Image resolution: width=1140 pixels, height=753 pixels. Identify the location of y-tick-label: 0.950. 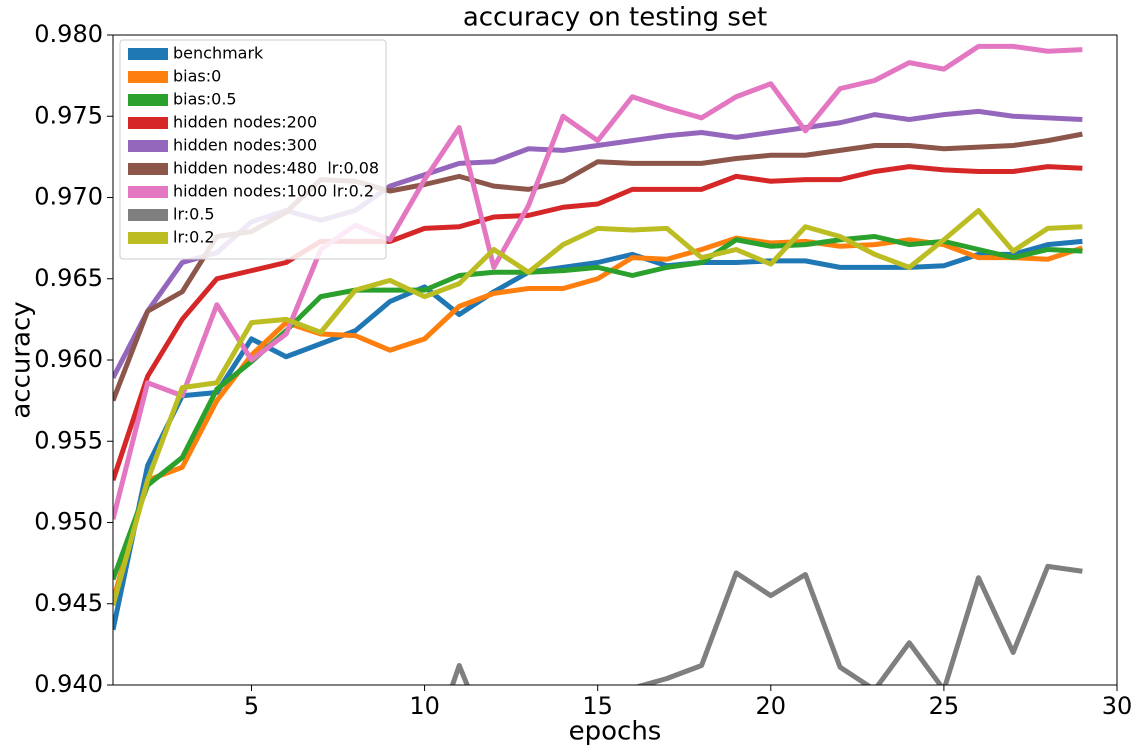
(68, 522).